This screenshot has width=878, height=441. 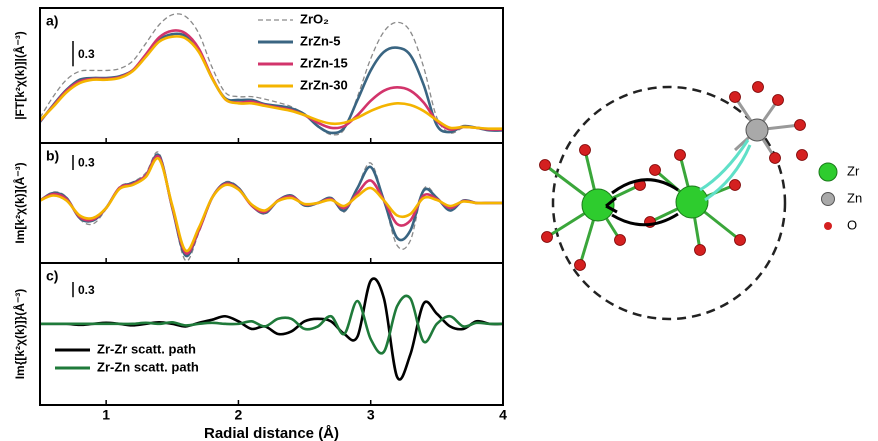 I want to click on x-tick-label: 2, so click(x=239, y=415).